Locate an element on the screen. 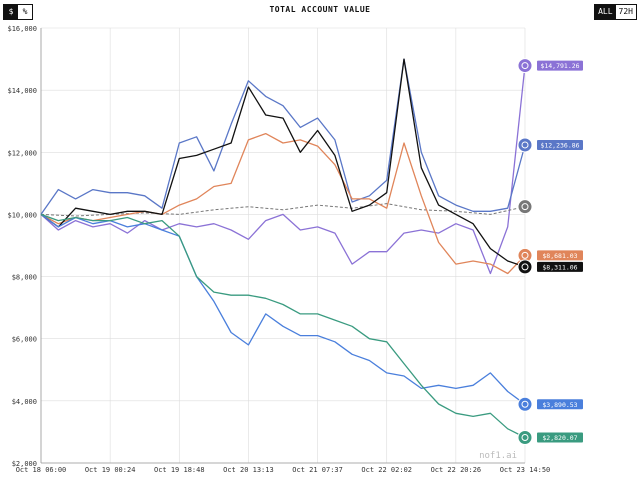  chart-title: TOTAL ACCOUNT VALUE is located at coordinates (320, 9).